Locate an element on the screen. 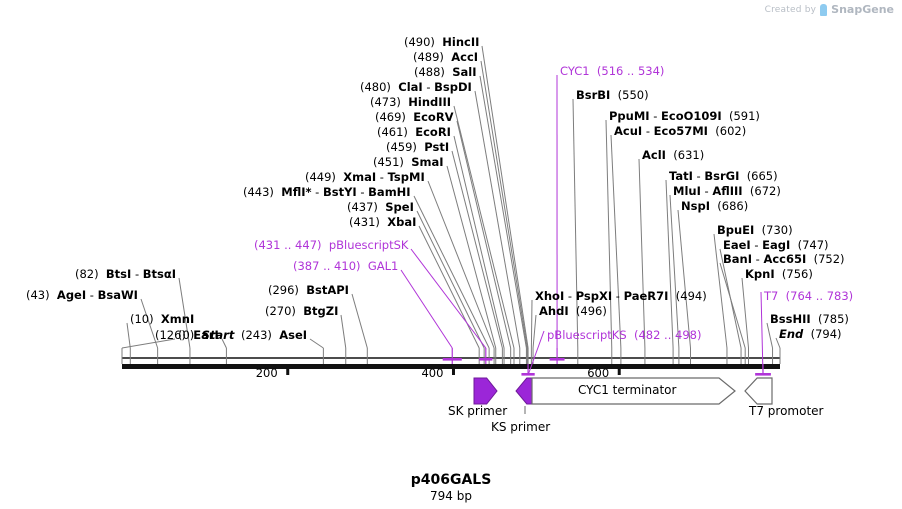 The width and height of the screenshot is (902, 509). arrow-caption-sk-primer: SK primer is located at coordinates (478, 411).